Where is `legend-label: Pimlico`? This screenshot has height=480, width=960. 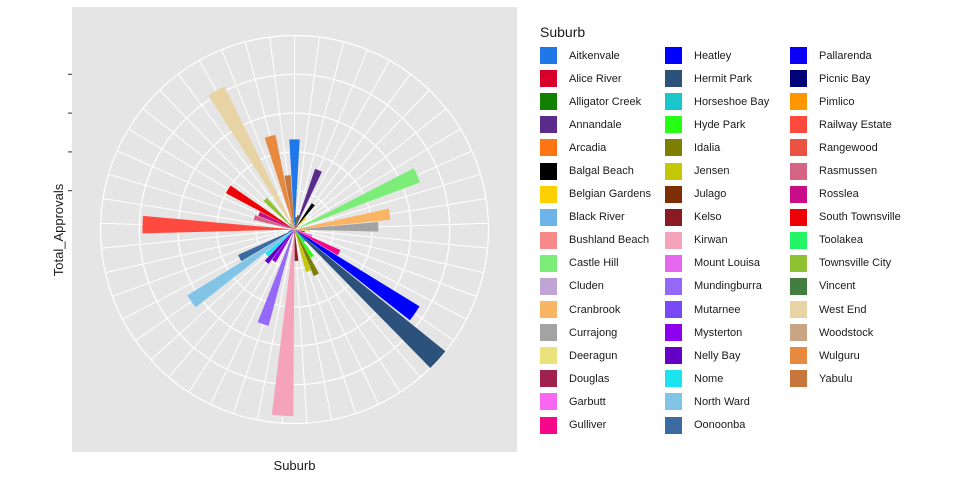
legend-label: Pimlico is located at coordinates (837, 101).